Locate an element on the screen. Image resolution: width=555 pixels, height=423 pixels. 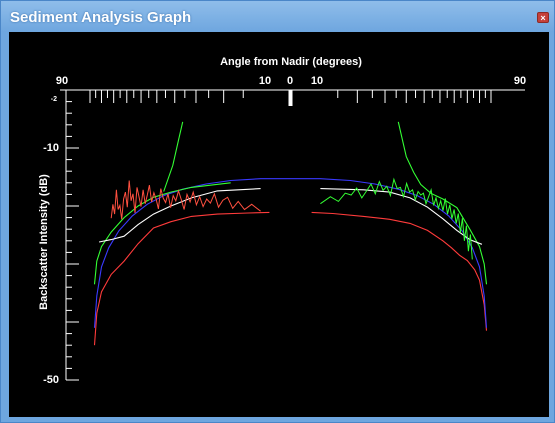
y-tick-label-top: -2 is located at coordinates (54, 99).